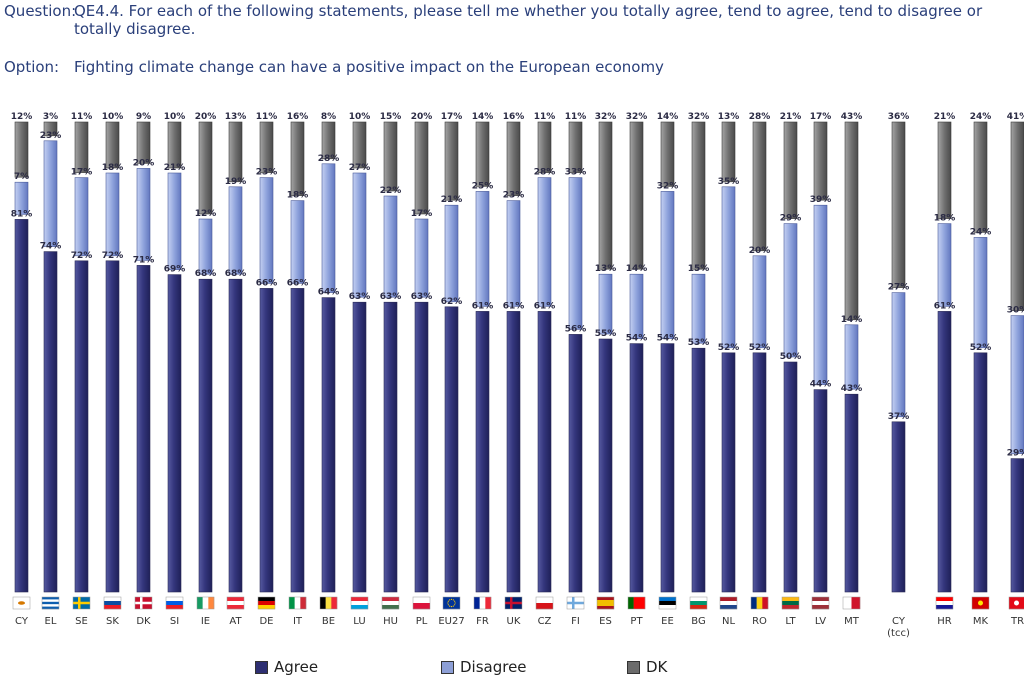 The image size is (1024, 697). I want to click on bar-agree-pt, so click(636, 468).